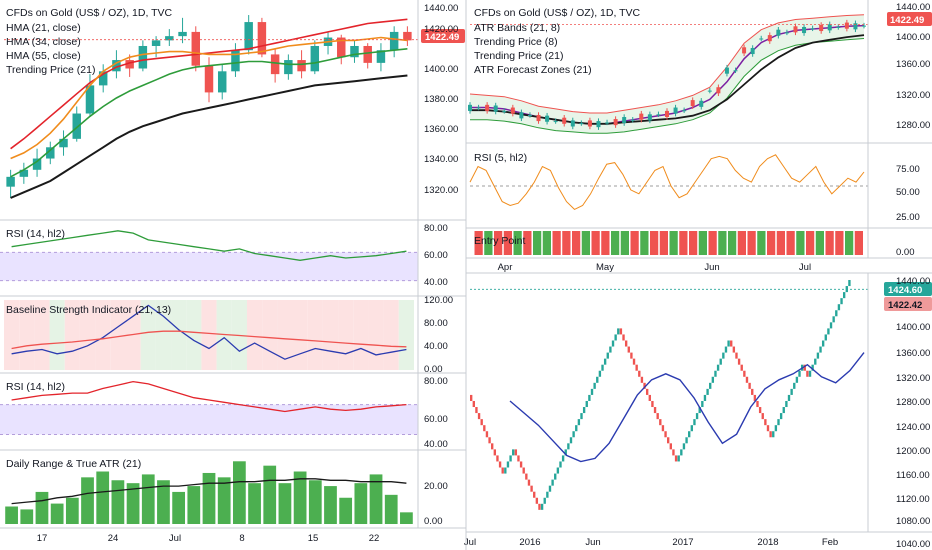  I want to click on legend-title: CFDs on Gold (US$ / OZ), 1D, TVC, so click(89, 13).